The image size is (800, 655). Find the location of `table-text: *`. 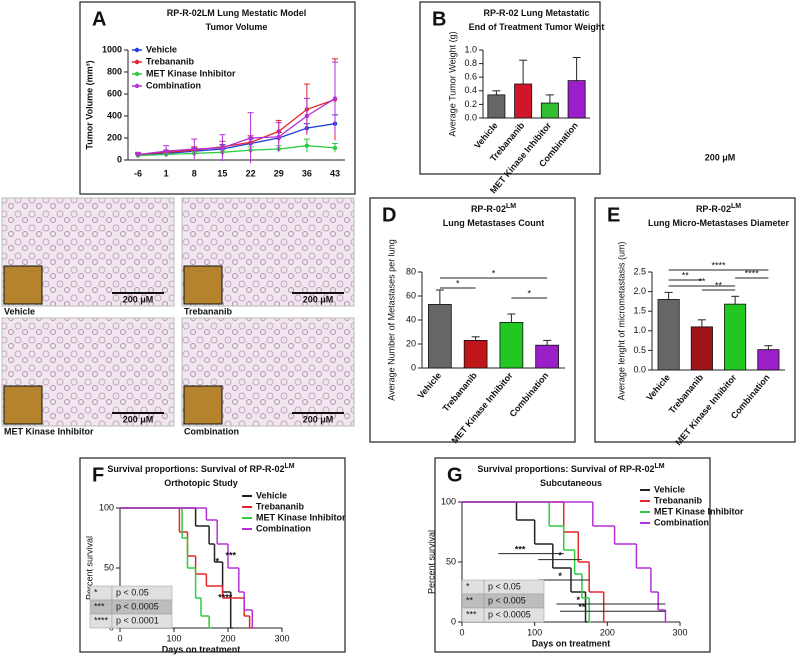

table-text: * is located at coordinates (96, 592).